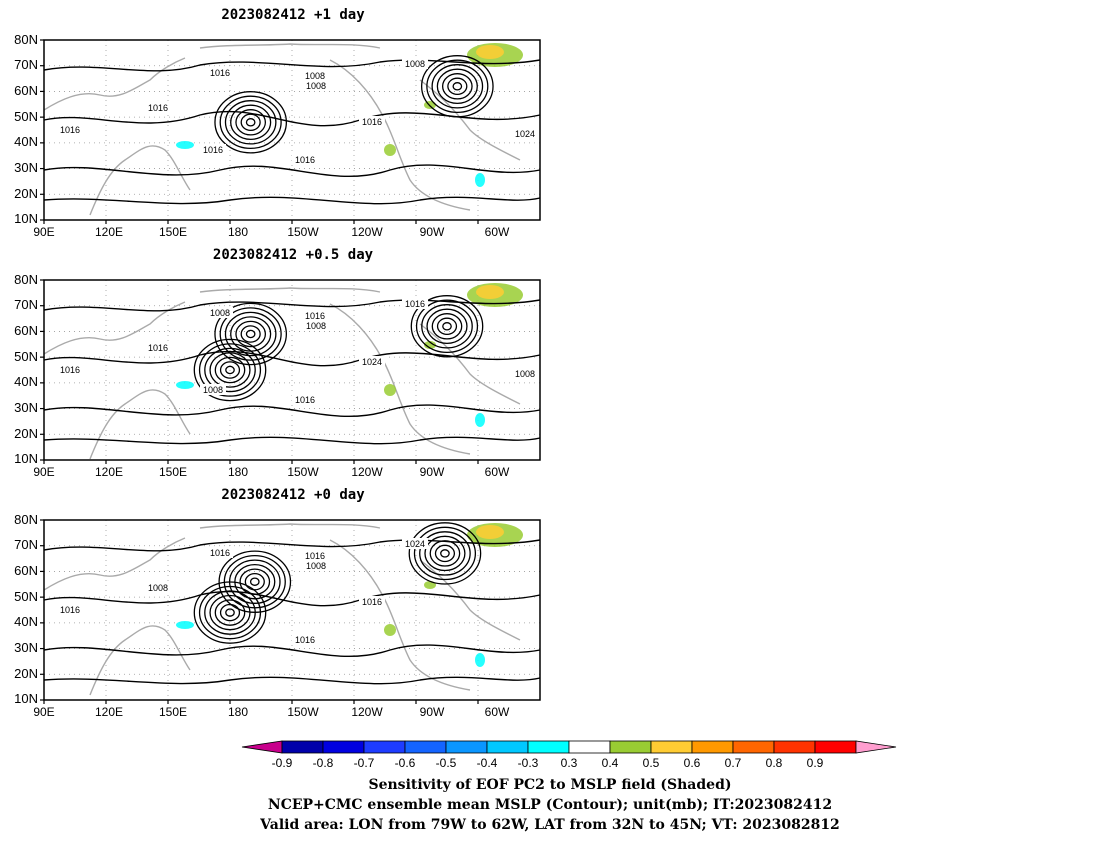 The height and width of the screenshot is (850, 1100). Describe the element at coordinates (26, 519) in the screenshot. I see `lat-label: 80N` at that location.